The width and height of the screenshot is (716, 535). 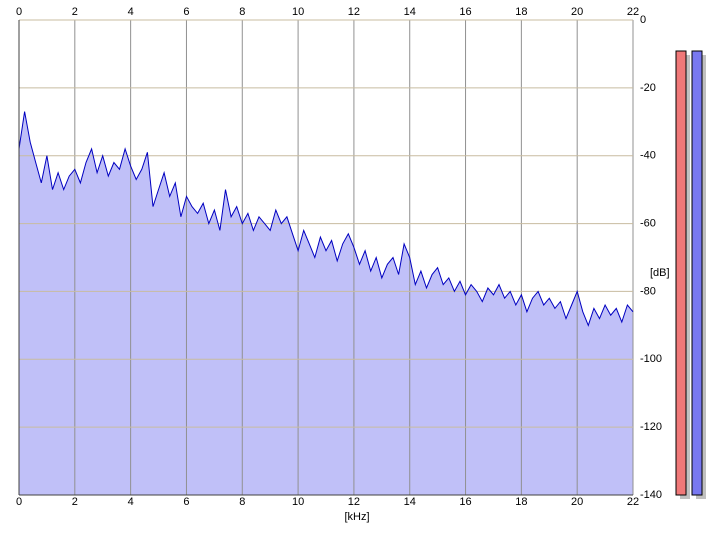 I want to click on x-tick-label-top: 2, so click(x=75, y=12).